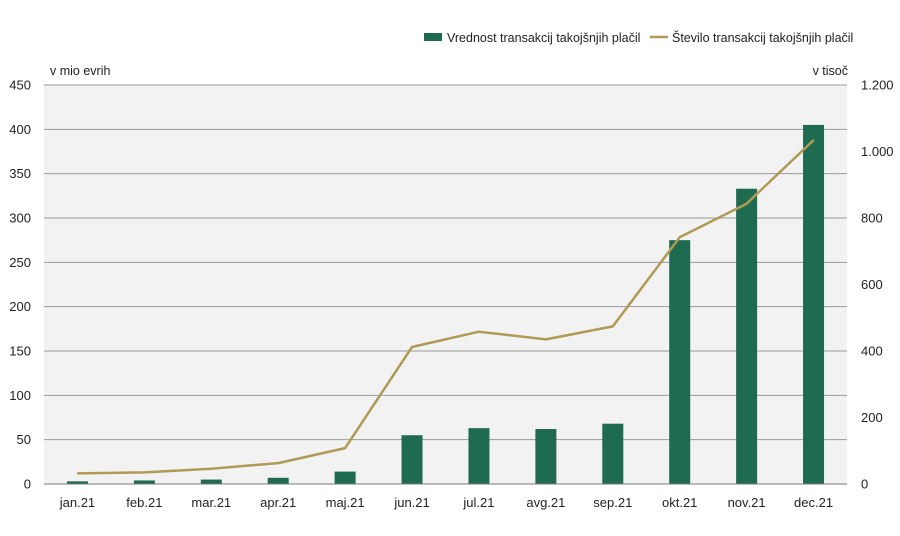 This screenshot has height=536, width=900. Describe the element at coordinates (830, 71) in the screenshot. I see `right-axis-label: v tisoč` at that location.